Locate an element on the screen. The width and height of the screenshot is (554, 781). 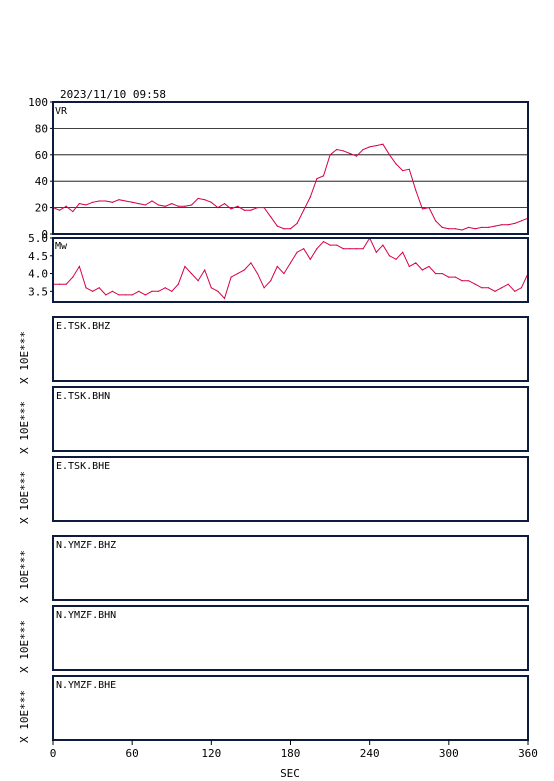
waveform-panel-n-ymzf-bhz: N.YMZF.BHZ X 10E*** is located at coordinates (273, 569).